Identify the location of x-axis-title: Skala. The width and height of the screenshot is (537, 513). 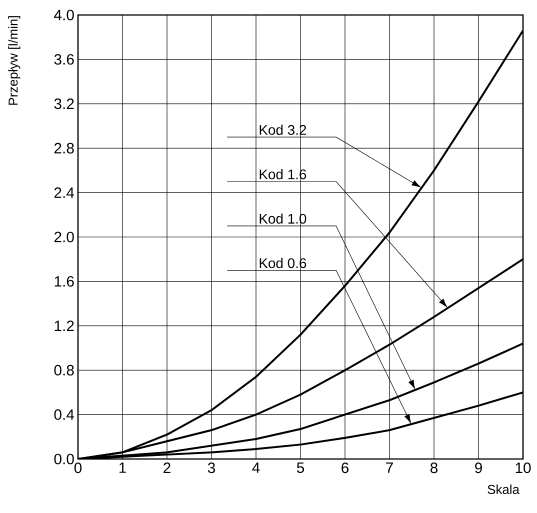
(504, 489).